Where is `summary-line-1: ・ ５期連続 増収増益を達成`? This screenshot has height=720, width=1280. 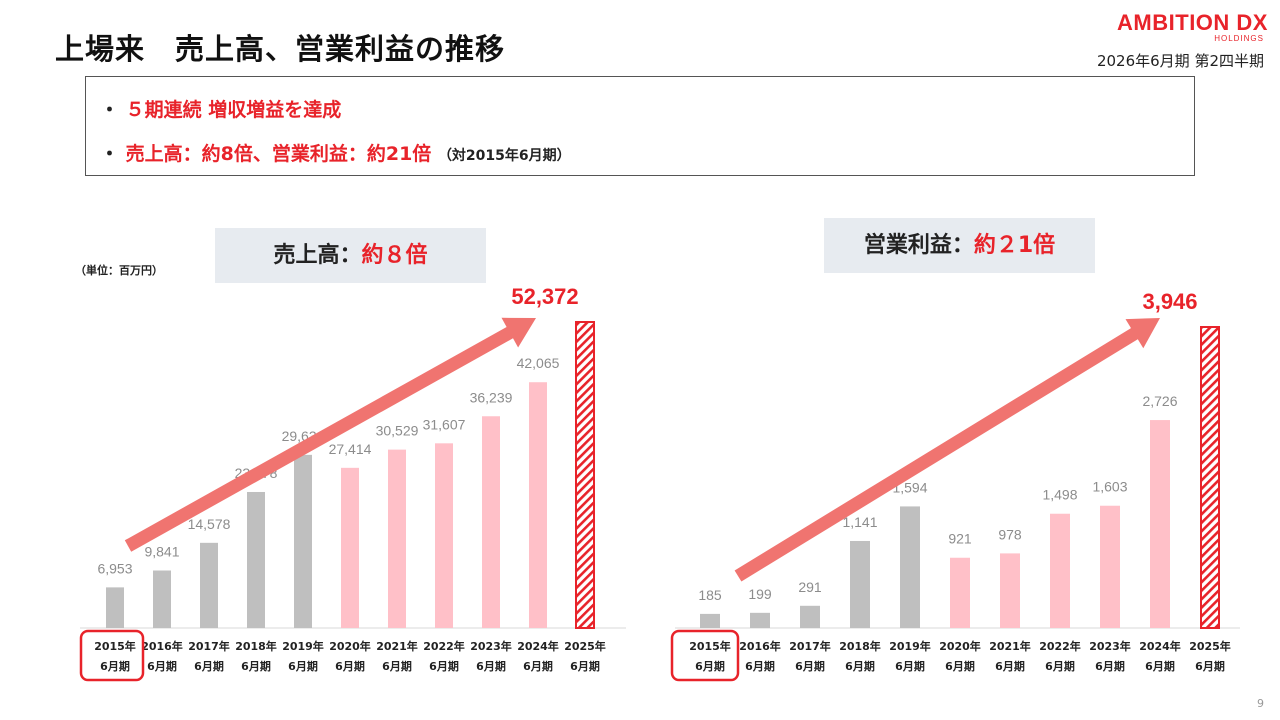 summary-line-1: ・ ５期連続 増収増益を達成 is located at coordinates (220, 108).